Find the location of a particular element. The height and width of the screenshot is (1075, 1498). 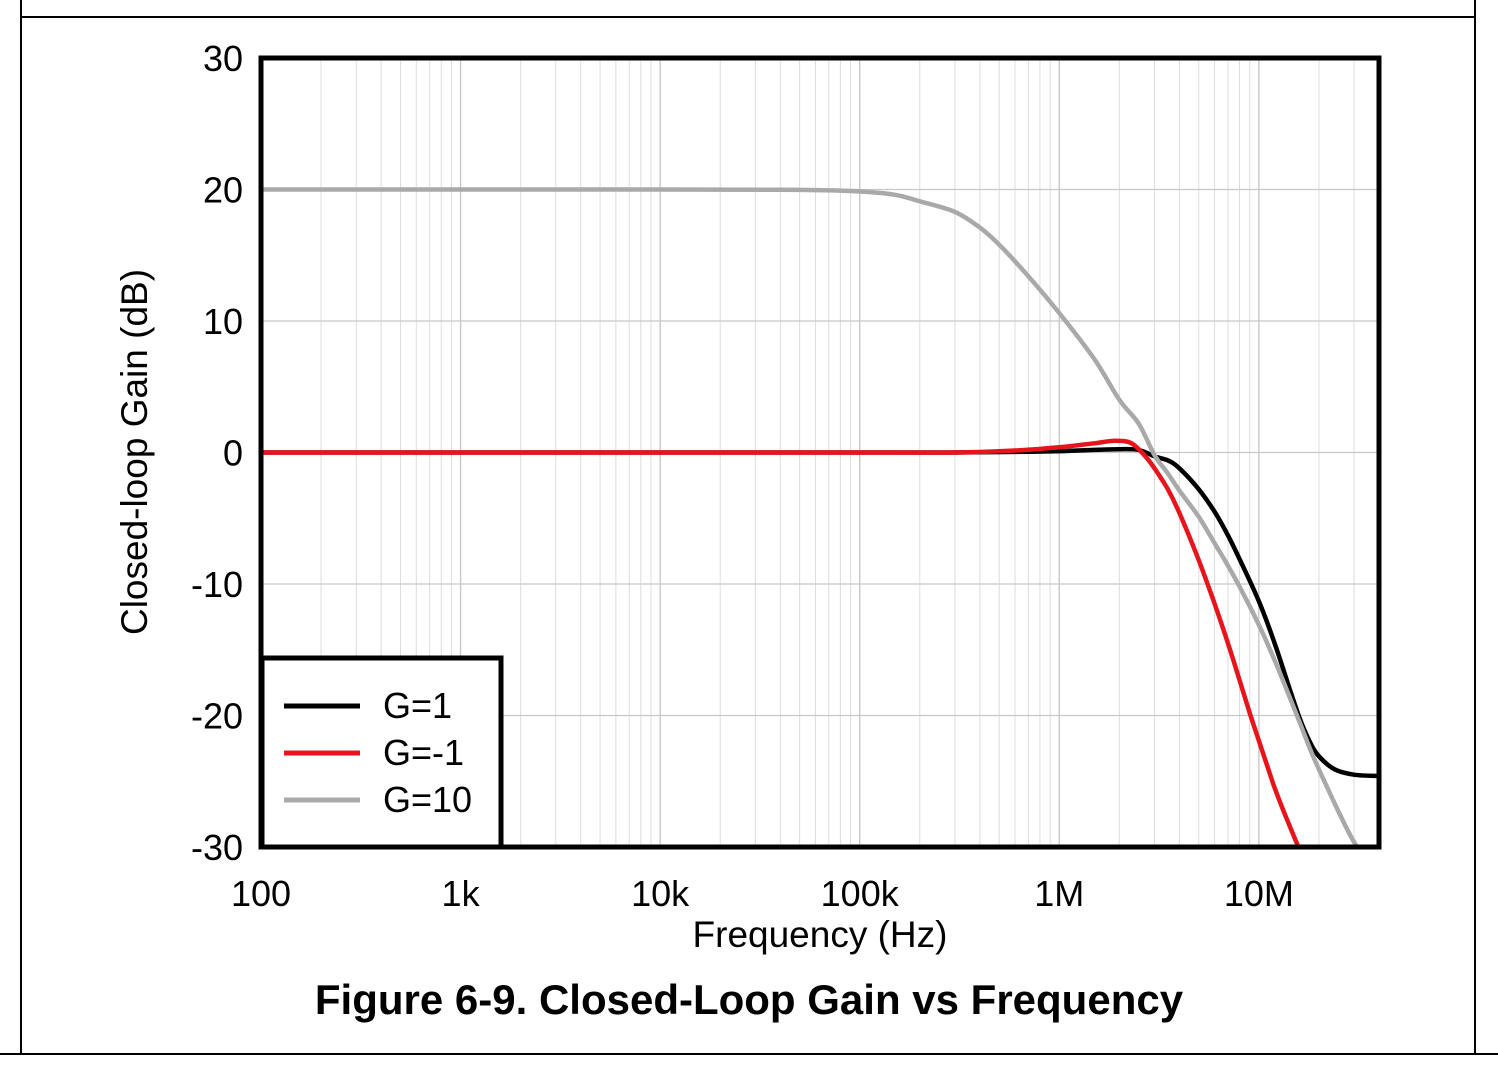

legend-box is located at coordinates (381, 752).